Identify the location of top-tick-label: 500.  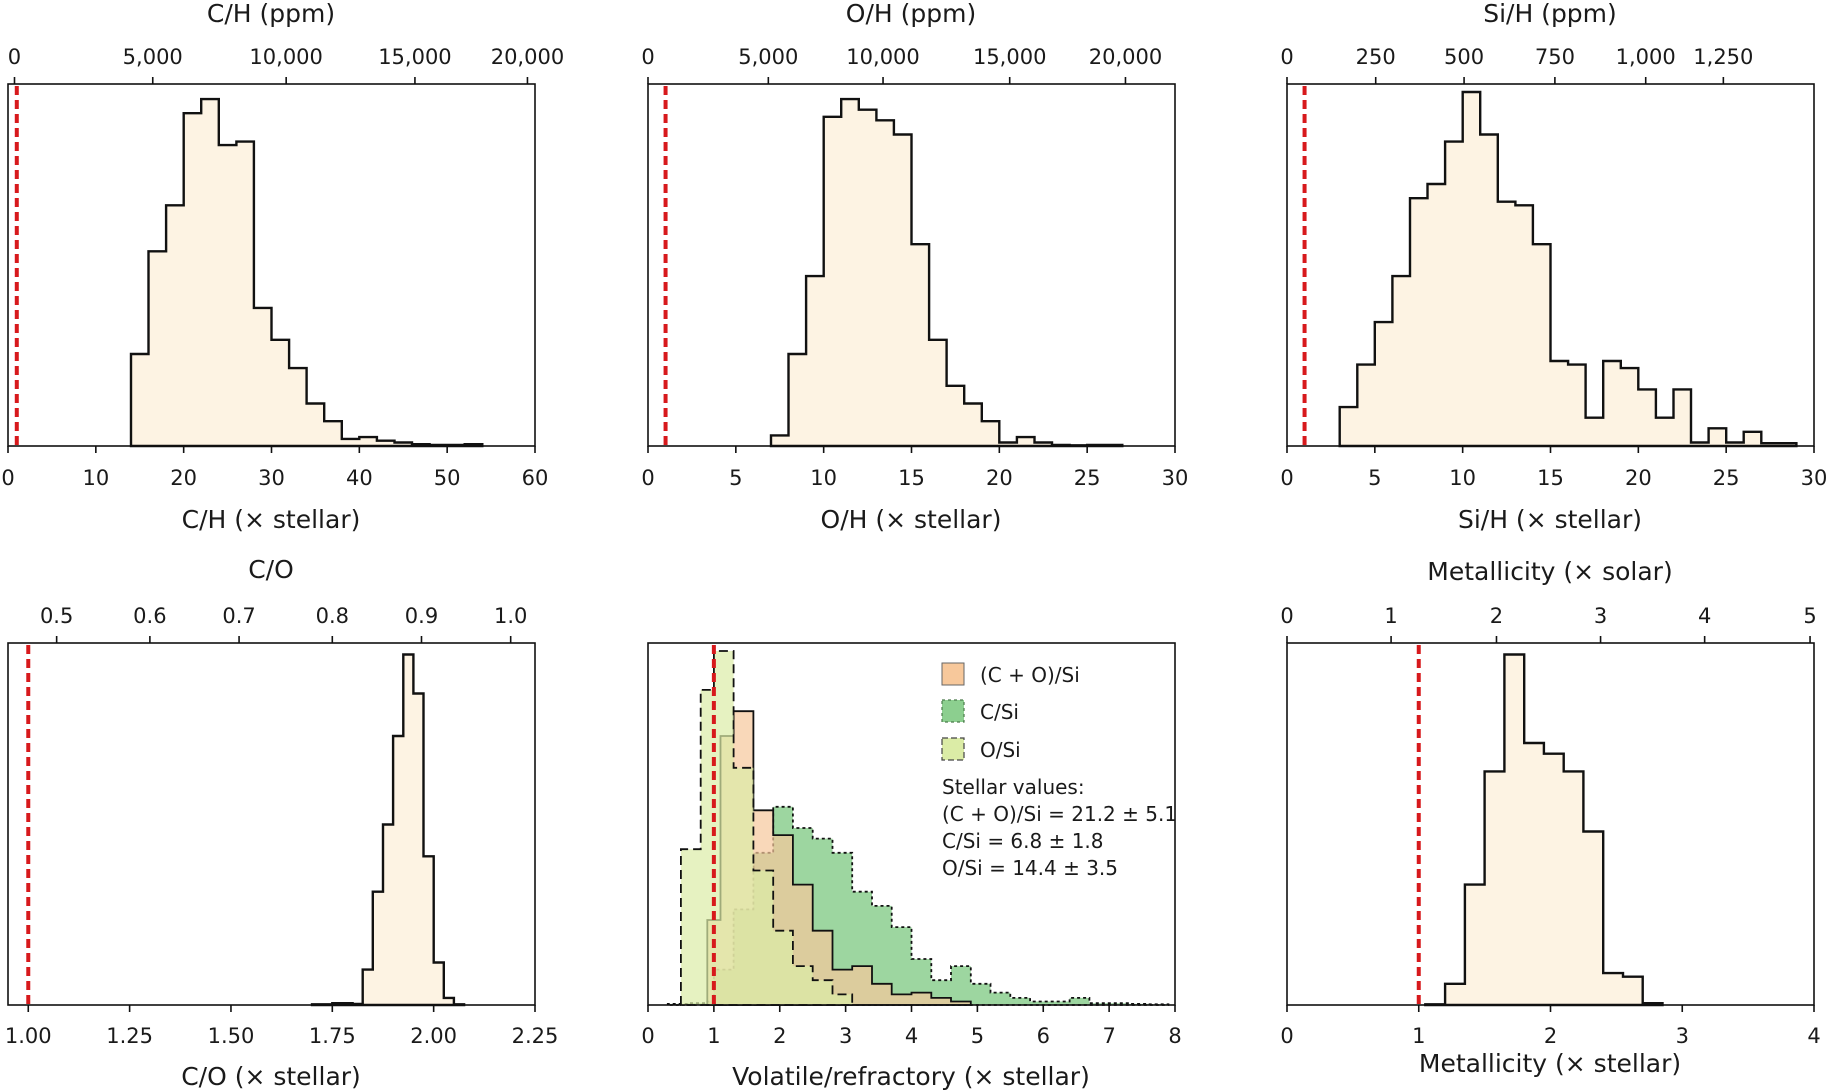
(1464, 57).